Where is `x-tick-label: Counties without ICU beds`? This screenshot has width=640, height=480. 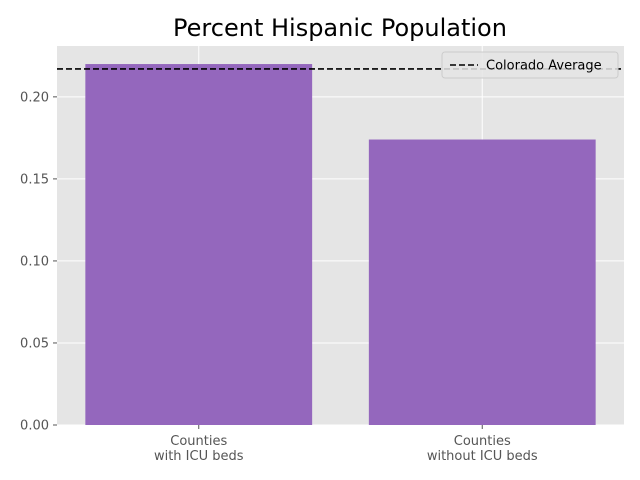
x-tick-label: Counties without ICU beds is located at coordinates (482, 449).